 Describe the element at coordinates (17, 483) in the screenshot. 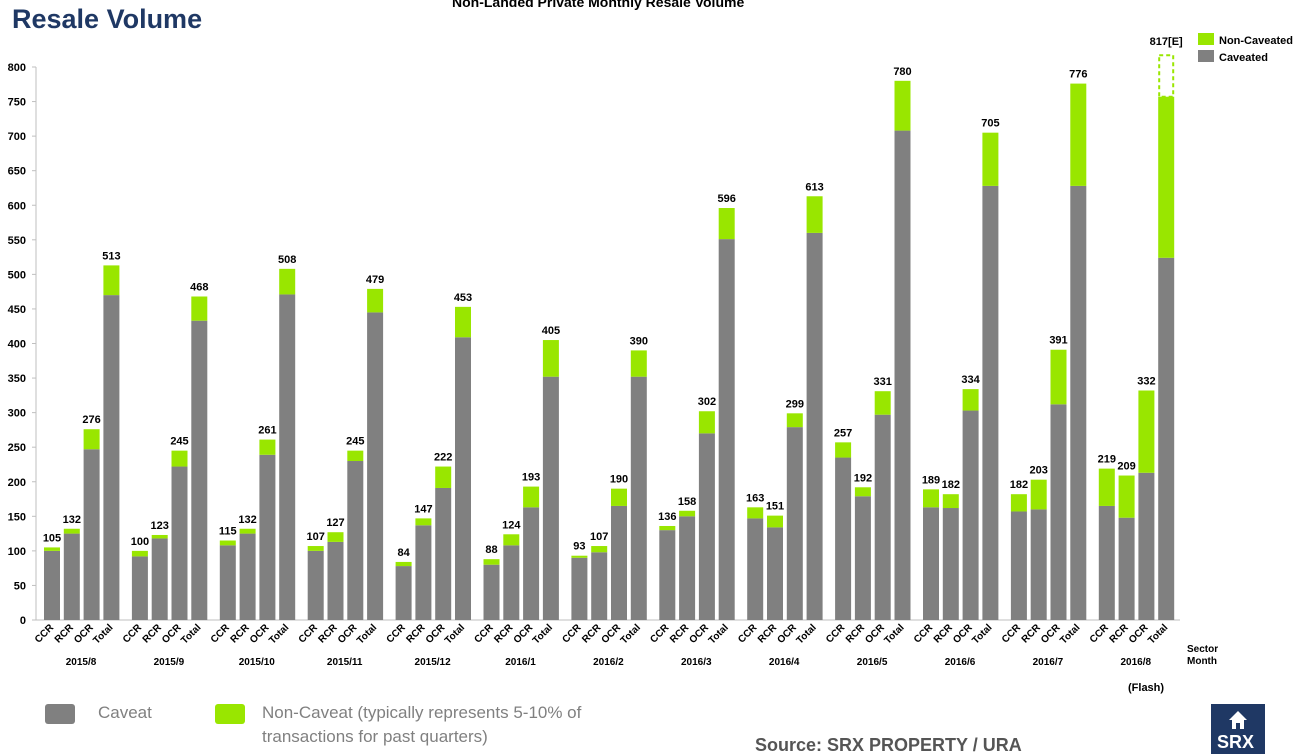

I see `y-tick-label: 200` at that location.